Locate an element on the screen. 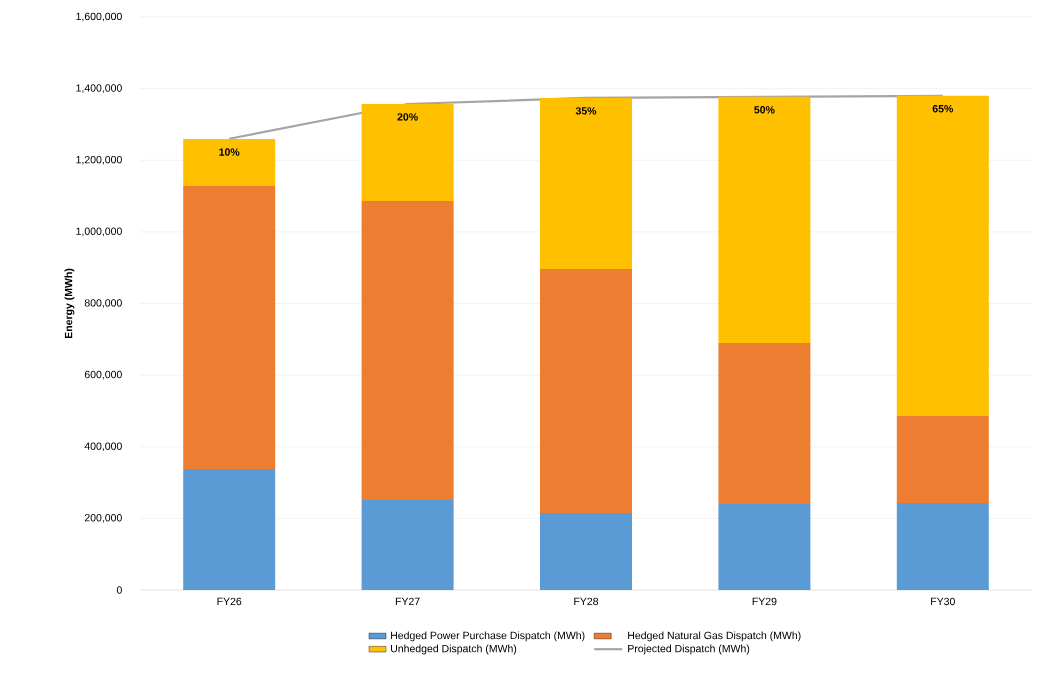  annotation: 65% is located at coordinates (943, 108).